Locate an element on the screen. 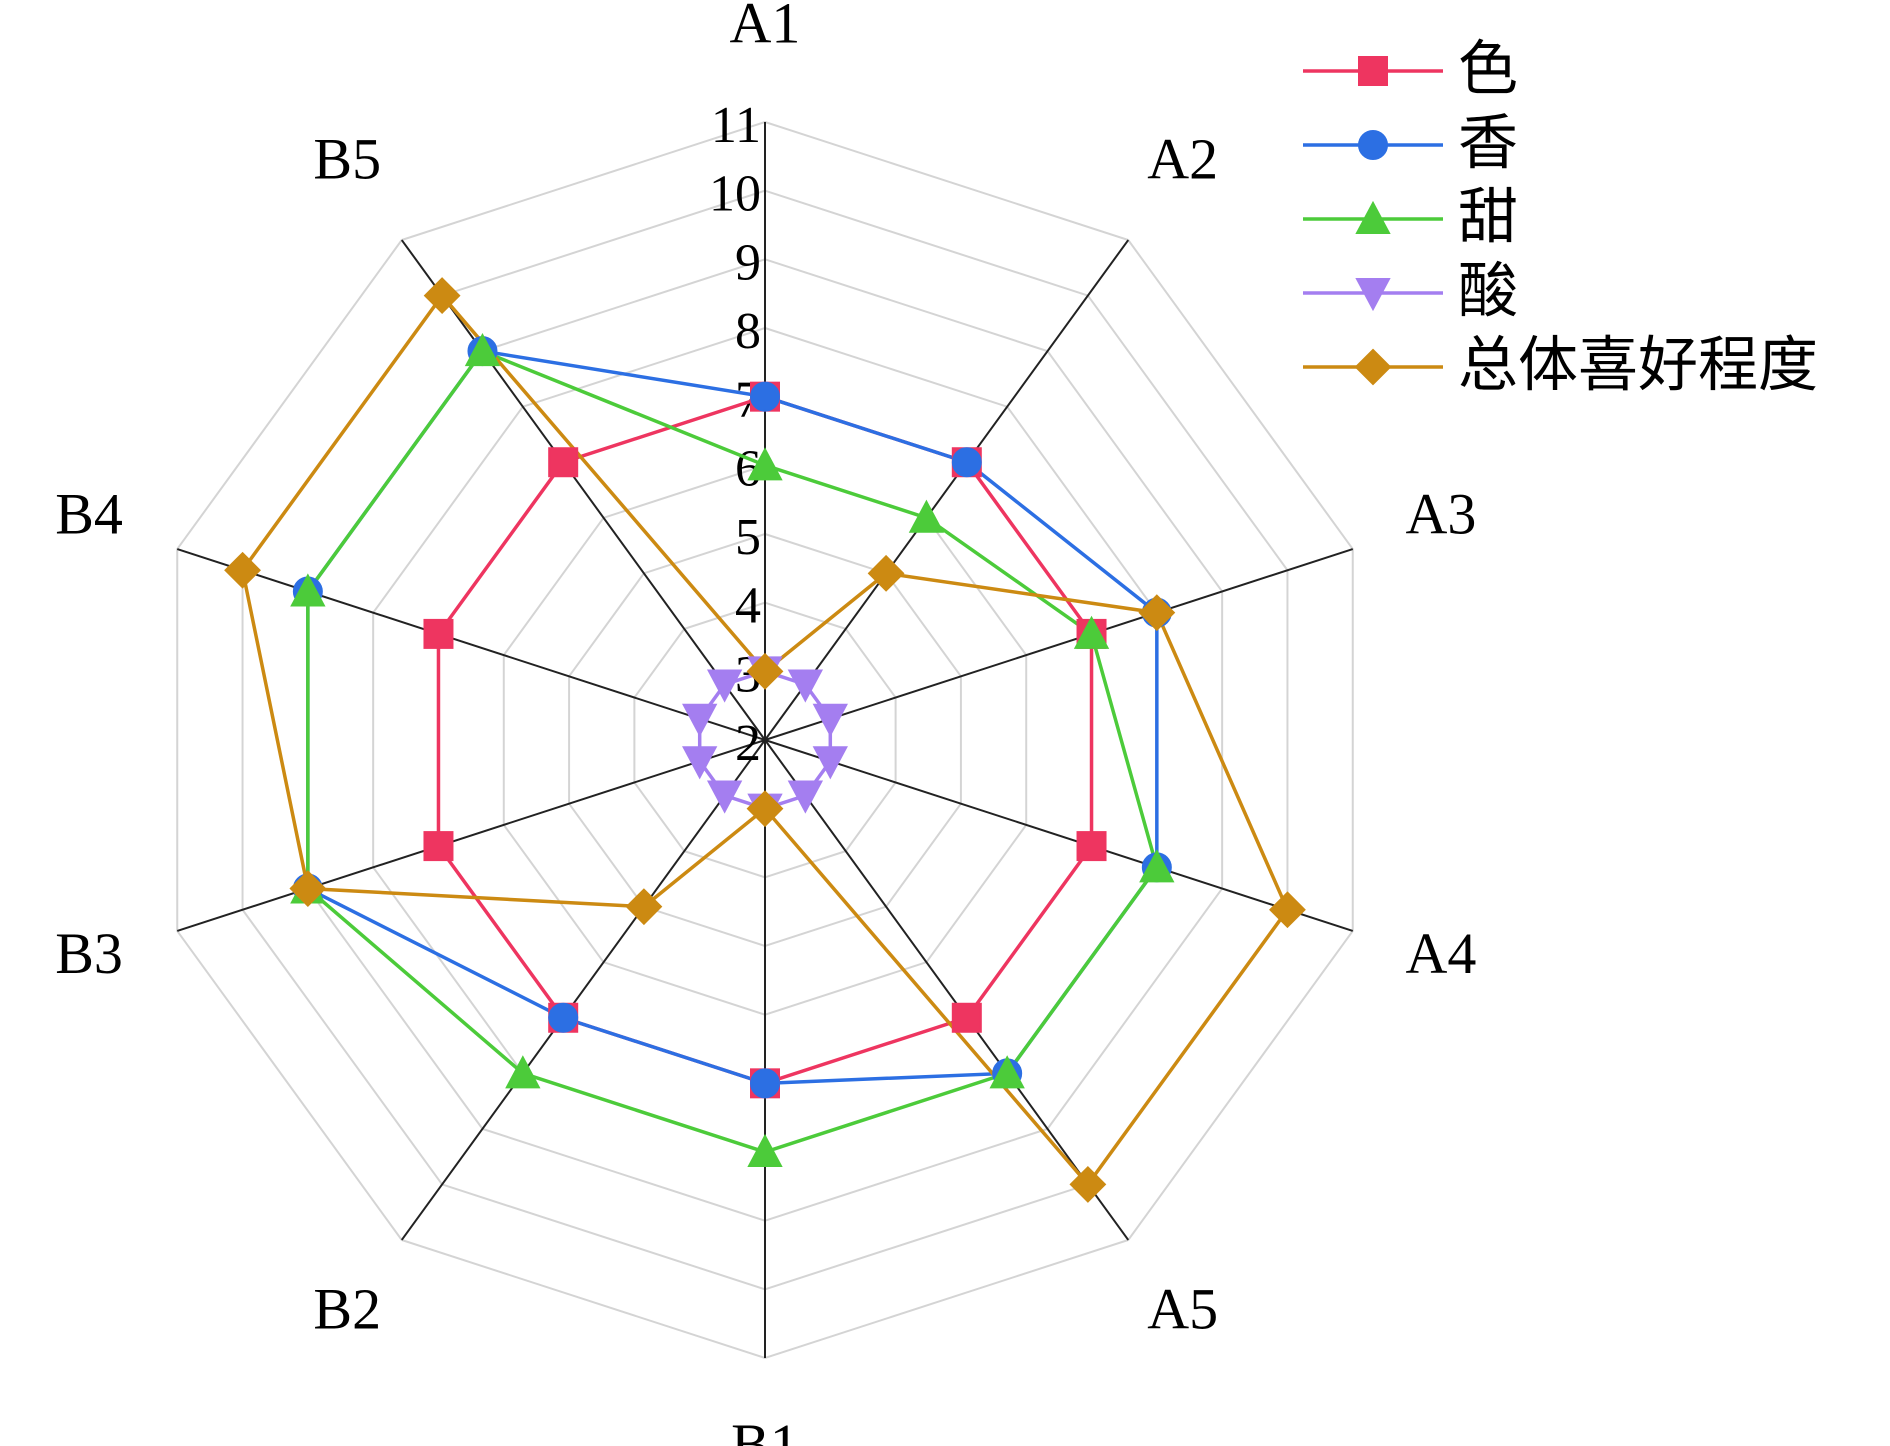 This screenshot has width=1890, height=1446. r-tick-label: 9 is located at coordinates (748, 262).